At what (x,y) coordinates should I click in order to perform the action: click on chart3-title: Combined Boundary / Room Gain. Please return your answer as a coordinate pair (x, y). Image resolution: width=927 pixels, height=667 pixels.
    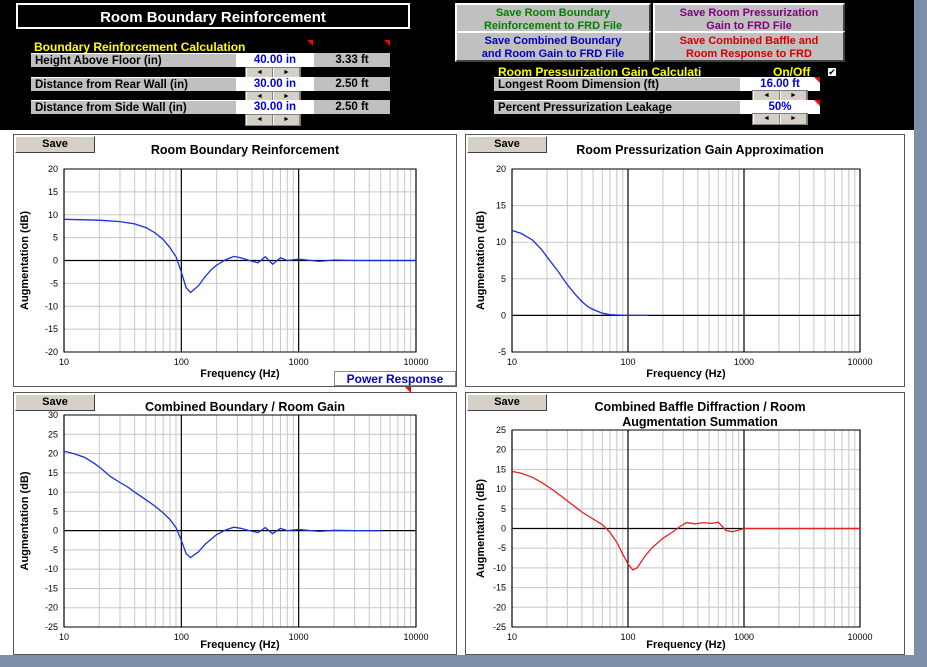
    Looking at the image, I should click on (244, 407).